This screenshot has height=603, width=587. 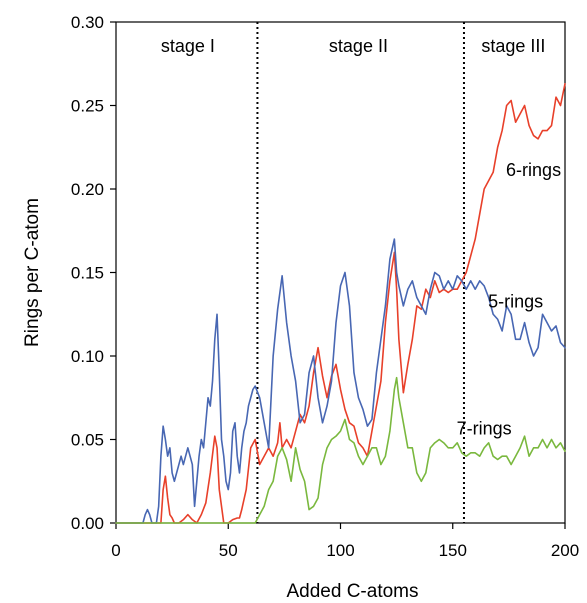 I want to click on x-tick-label: 150, so click(x=453, y=550).